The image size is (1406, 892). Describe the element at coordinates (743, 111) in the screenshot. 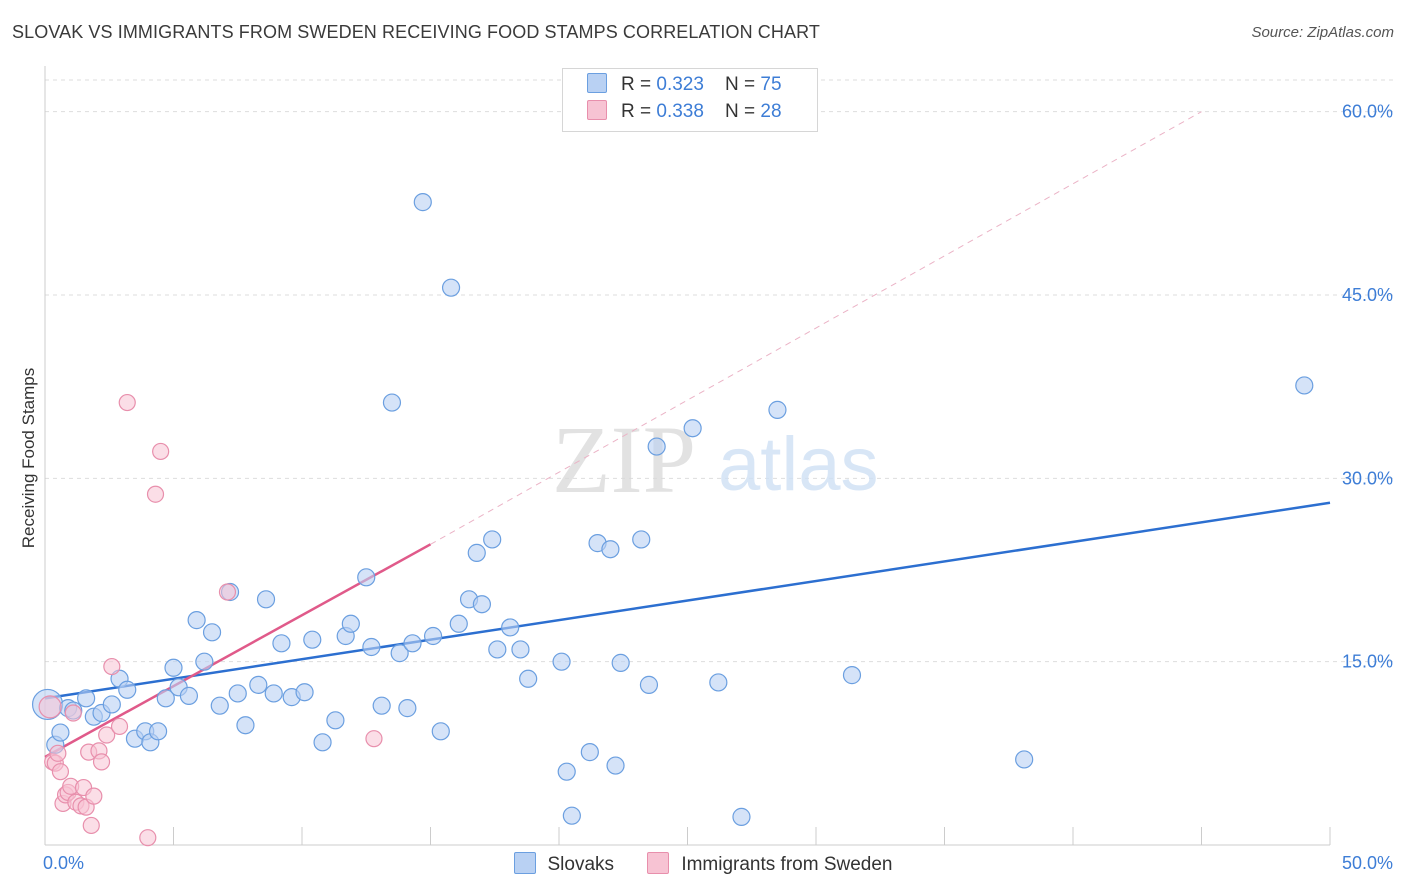

I see `legend-n-label: N =` at that location.